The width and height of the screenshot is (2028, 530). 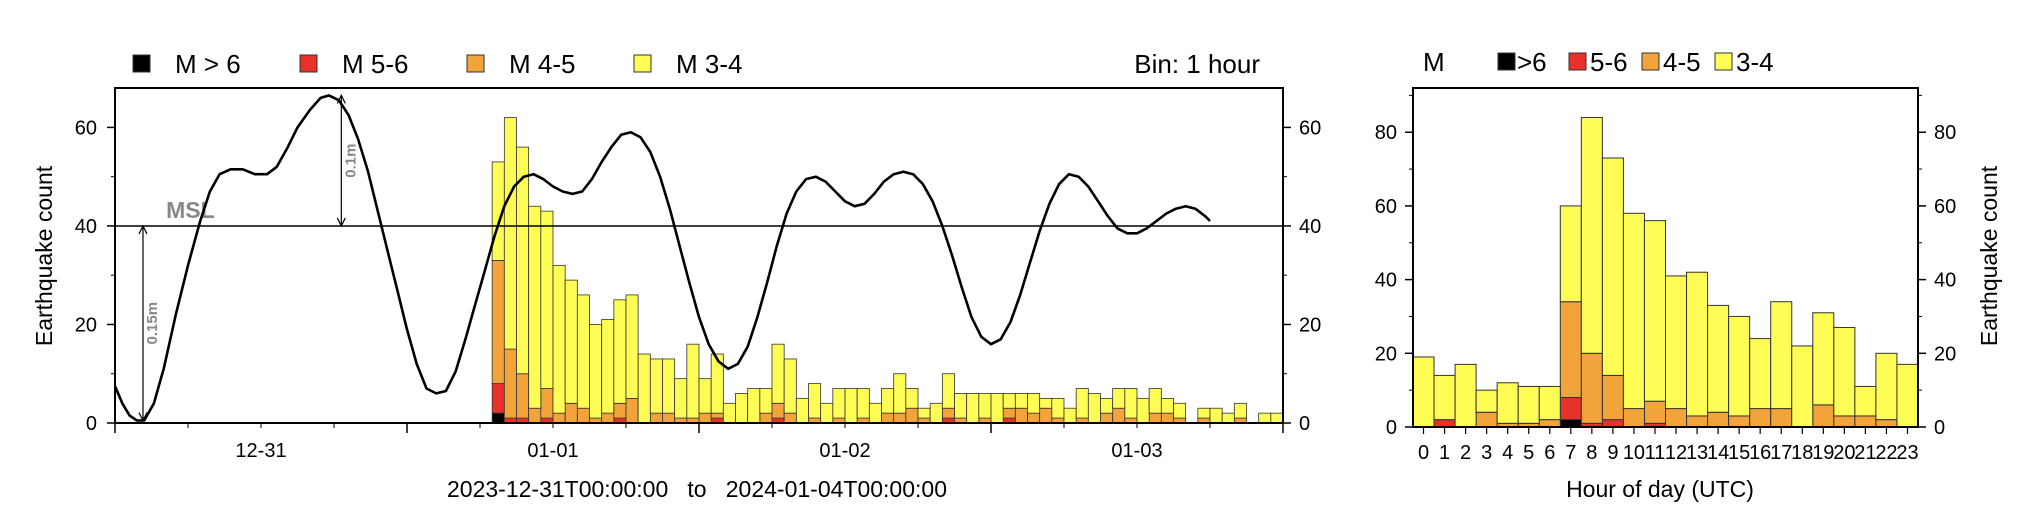 What do you see at coordinates (308, 63) in the screenshot?
I see `legend-swatch-m56` at bounding box center [308, 63].